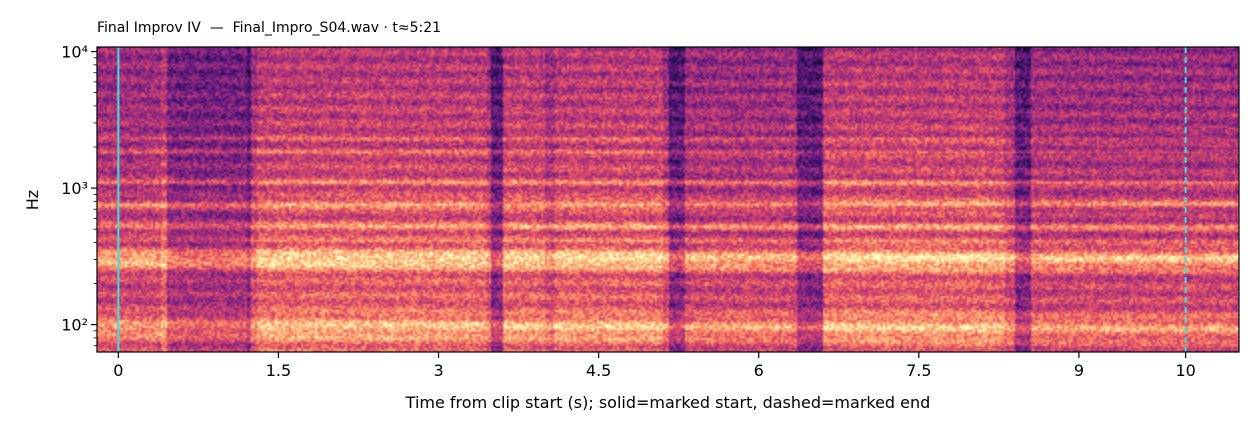  Describe the element at coordinates (759, 370) in the screenshot. I see `x-tick-label: 6` at that location.